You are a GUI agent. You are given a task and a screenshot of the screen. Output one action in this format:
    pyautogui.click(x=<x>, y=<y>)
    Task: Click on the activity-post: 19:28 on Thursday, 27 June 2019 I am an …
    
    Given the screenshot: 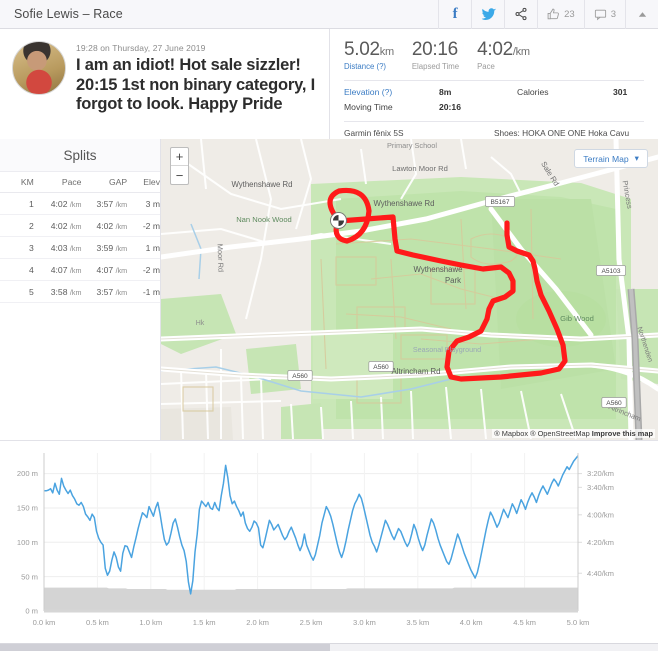 What is the action you would take?
    pyautogui.click(x=165, y=84)
    